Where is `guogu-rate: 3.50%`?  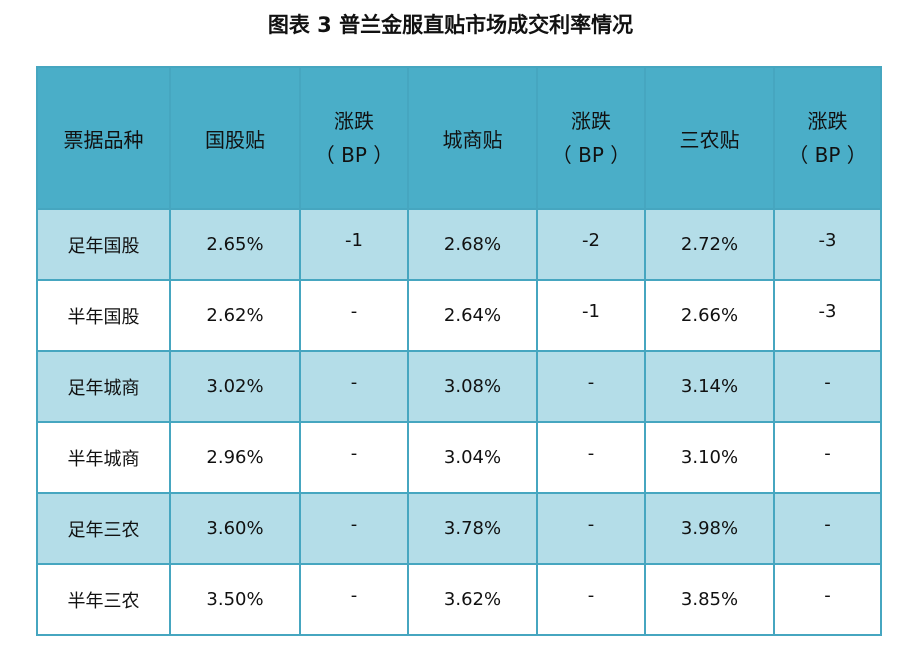 guogu-rate: 3.50% is located at coordinates (235, 599).